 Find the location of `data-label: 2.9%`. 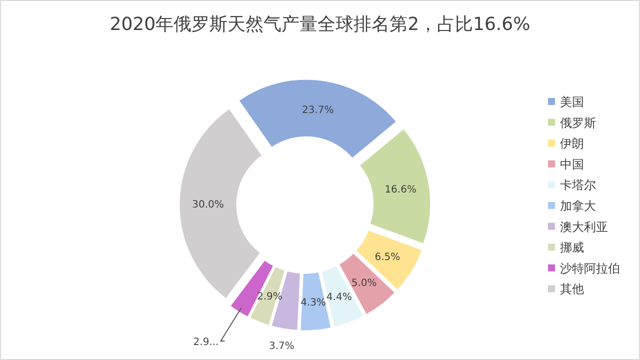

data-label: 2.9% is located at coordinates (269, 296).